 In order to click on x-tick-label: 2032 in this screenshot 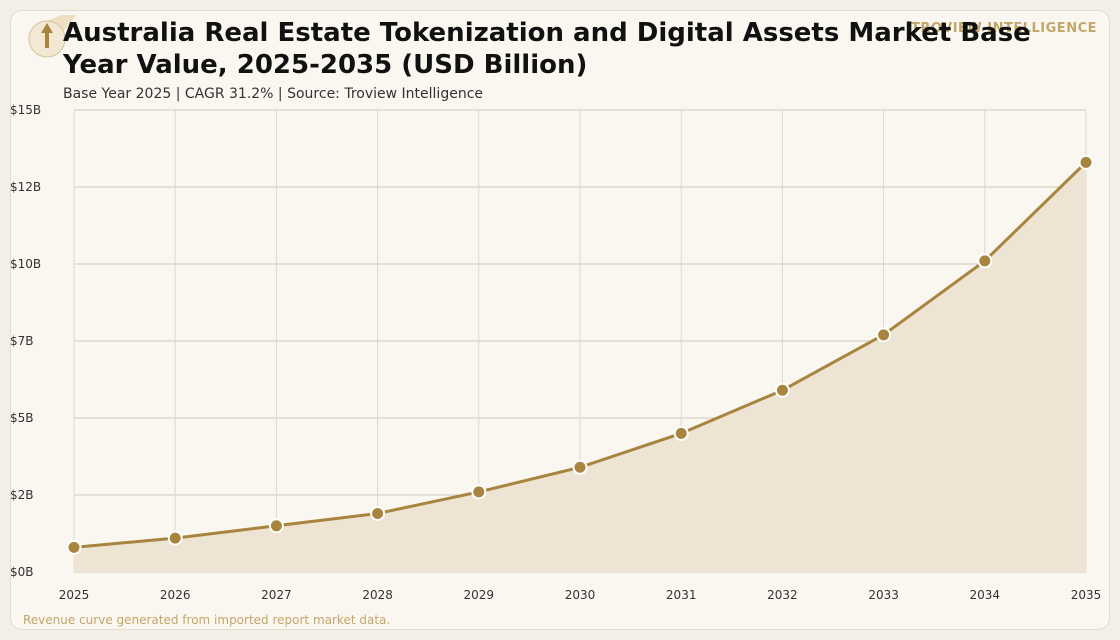, I will do `click(782, 595)`.